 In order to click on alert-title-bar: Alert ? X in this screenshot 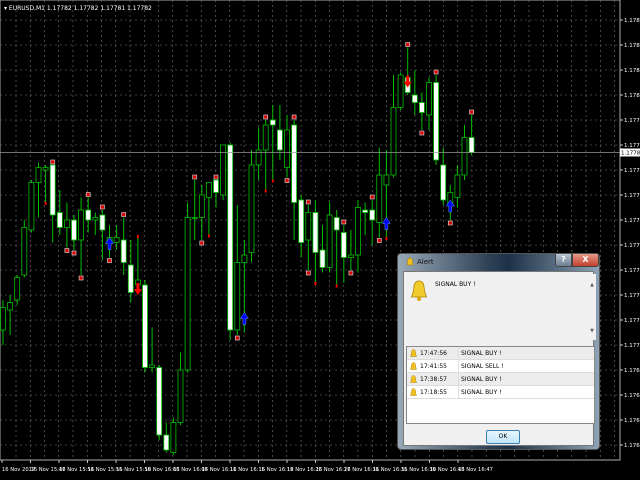, I will do `click(501, 262)`.